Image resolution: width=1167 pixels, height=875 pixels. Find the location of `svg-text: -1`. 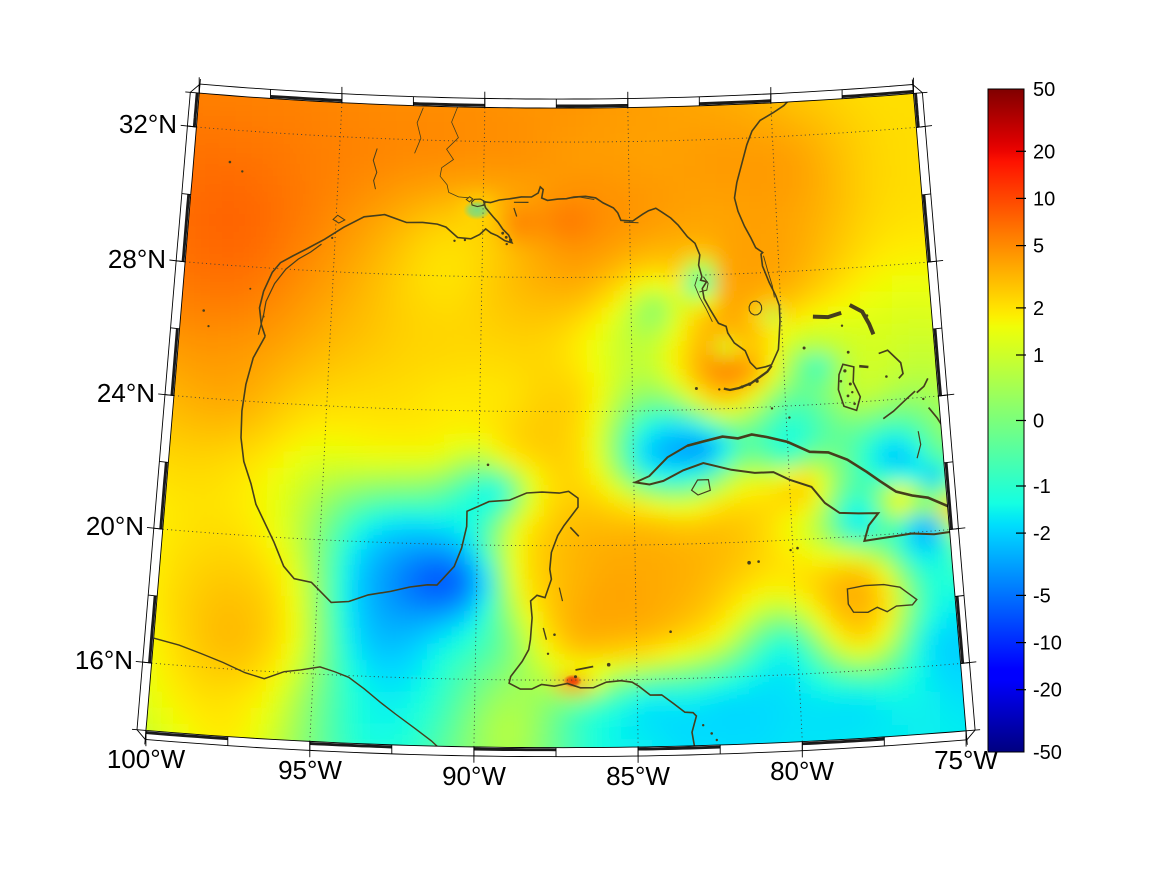

svg-text: -1 is located at coordinates (1042, 487).